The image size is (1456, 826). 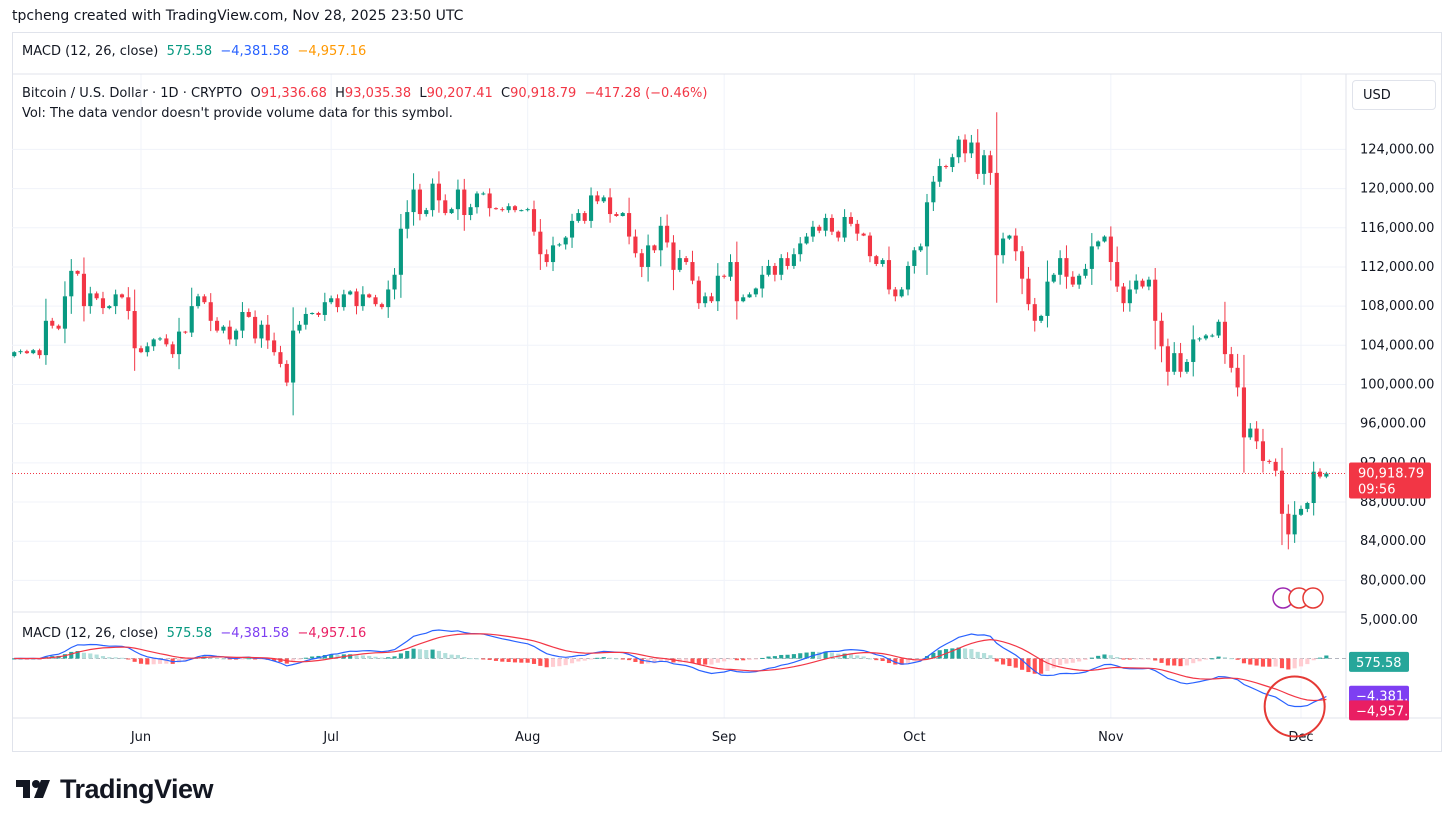 What do you see at coordinates (293, 93) in the screenshot?
I see `open-value: 91,336.68` at bounding box center [293, 93].